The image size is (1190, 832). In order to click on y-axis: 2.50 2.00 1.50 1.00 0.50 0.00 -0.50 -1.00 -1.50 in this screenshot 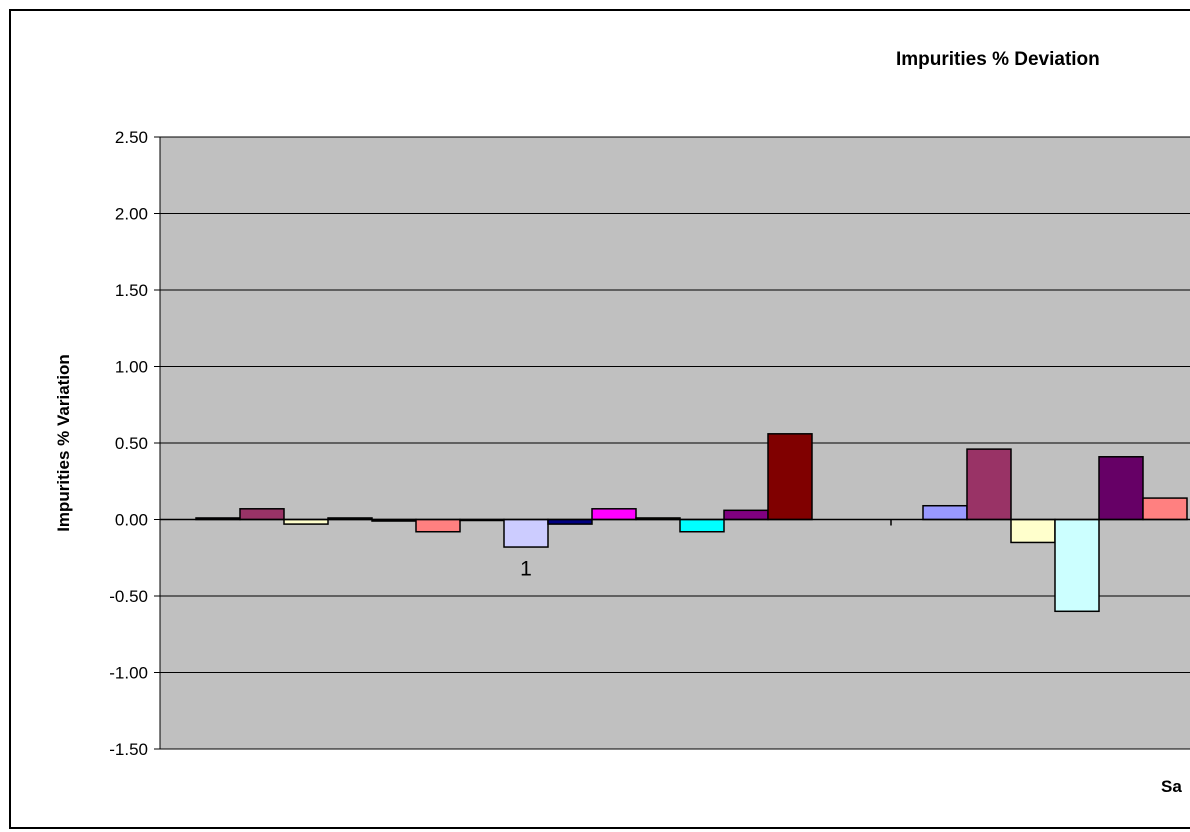, I will do `click(135, 443)`.